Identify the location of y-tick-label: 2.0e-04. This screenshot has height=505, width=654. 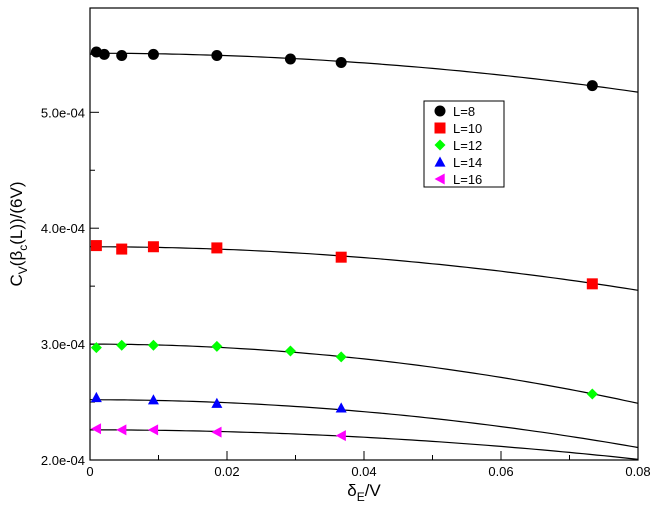
(63, 460).